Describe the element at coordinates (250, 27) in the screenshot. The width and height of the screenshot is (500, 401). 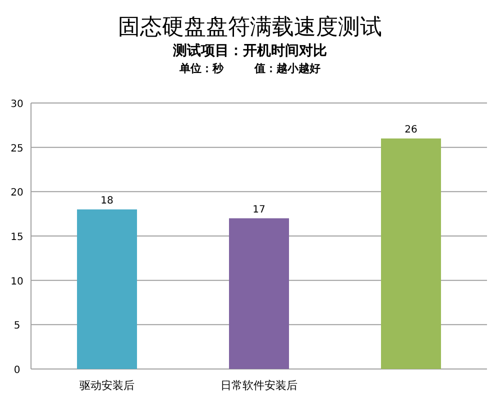
I see `chart-title: 固态硬盘盘符满载速度测试` at that location.